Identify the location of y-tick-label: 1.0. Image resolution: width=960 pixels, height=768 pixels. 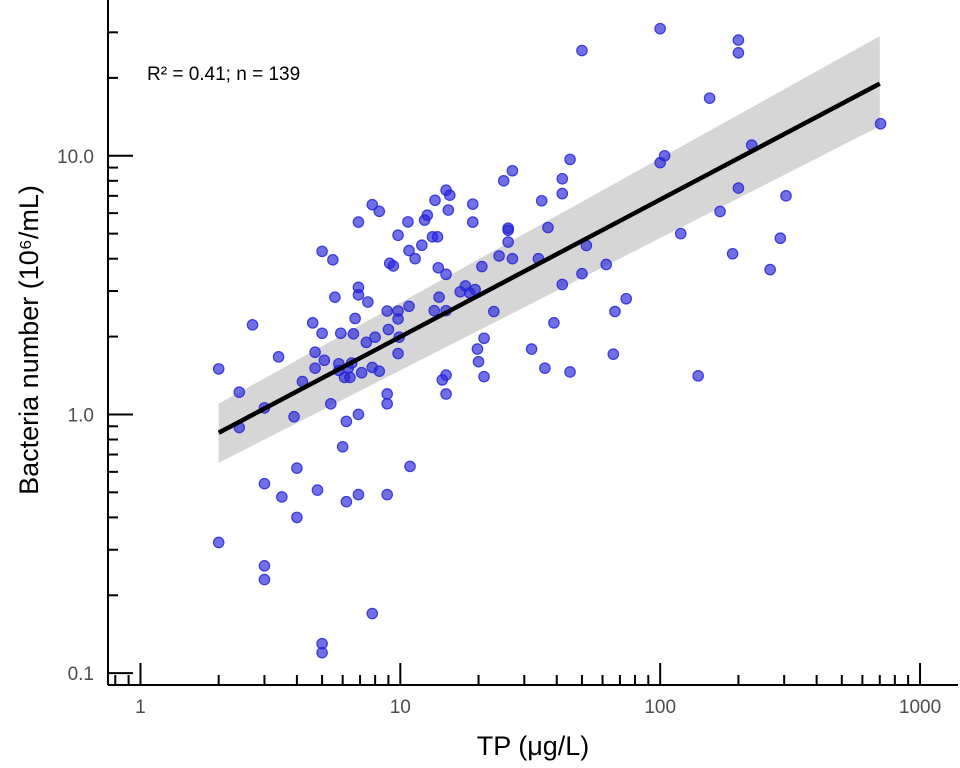
(81, 415).